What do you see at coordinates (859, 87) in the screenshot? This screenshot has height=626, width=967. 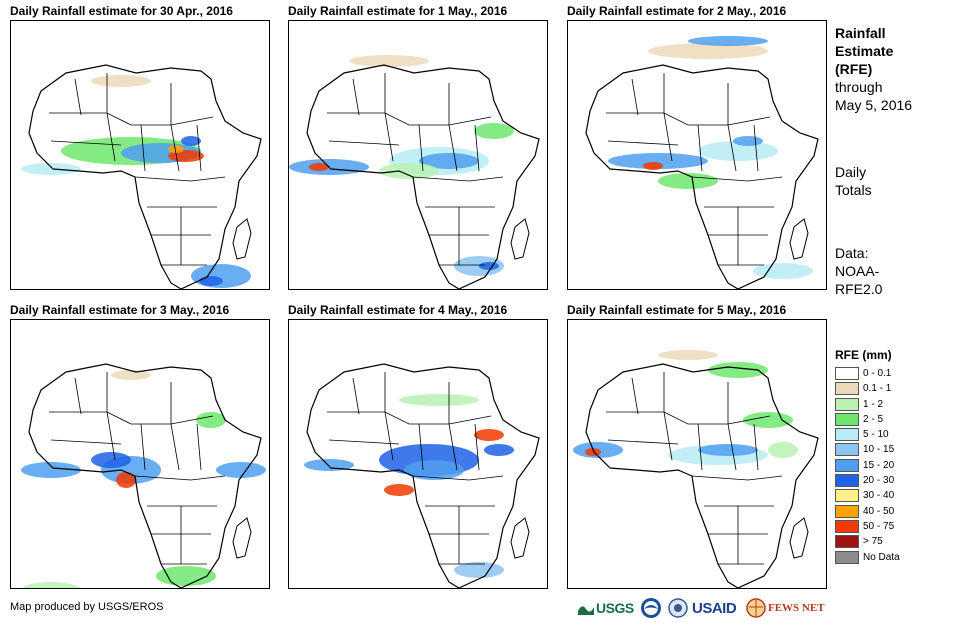 I see `through-line: through` at bounding box center [859, 87].